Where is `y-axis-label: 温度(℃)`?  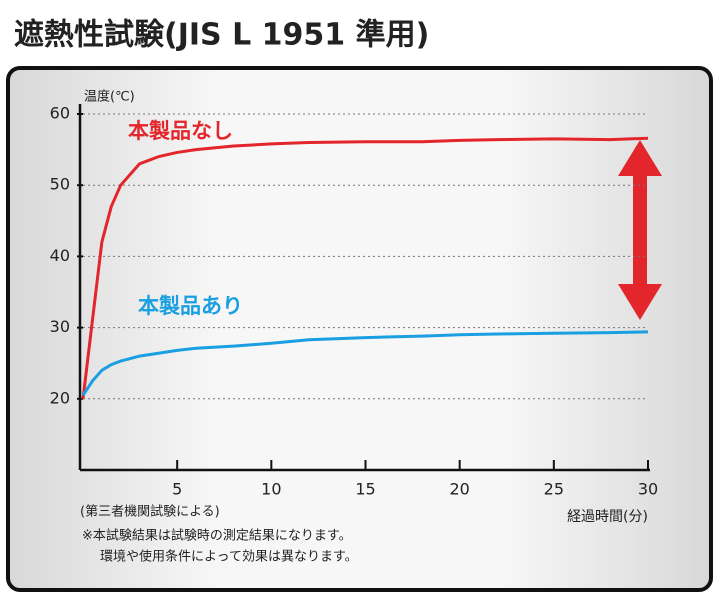 y-axis-label: 温度(℃) is located at coordinates (109, 97).